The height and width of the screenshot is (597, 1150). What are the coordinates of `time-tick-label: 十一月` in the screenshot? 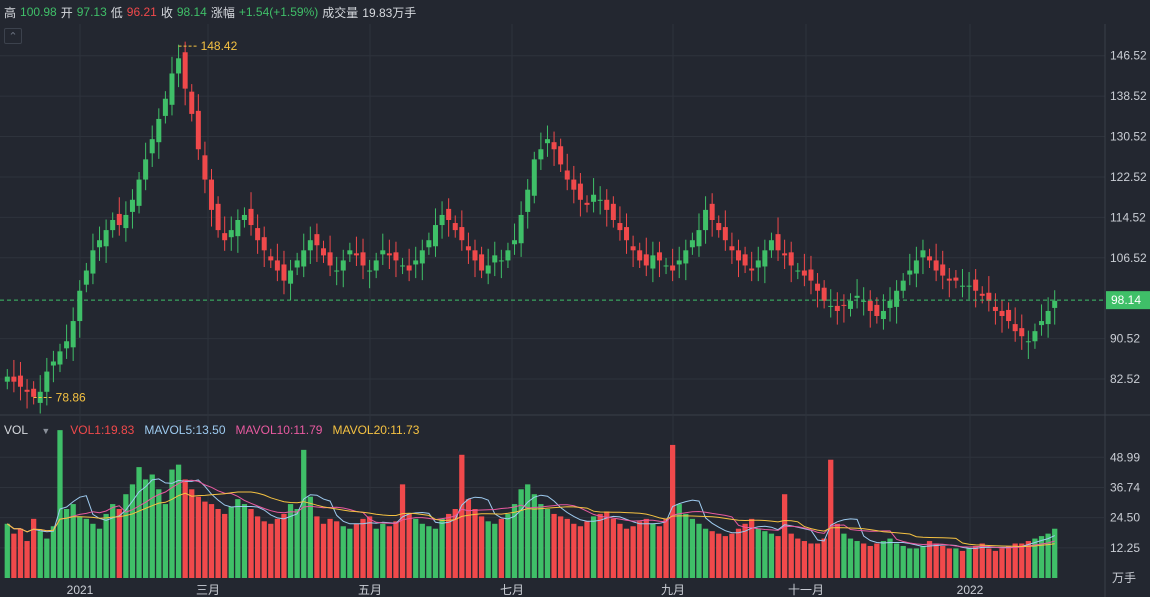 It's located at (806, 590).